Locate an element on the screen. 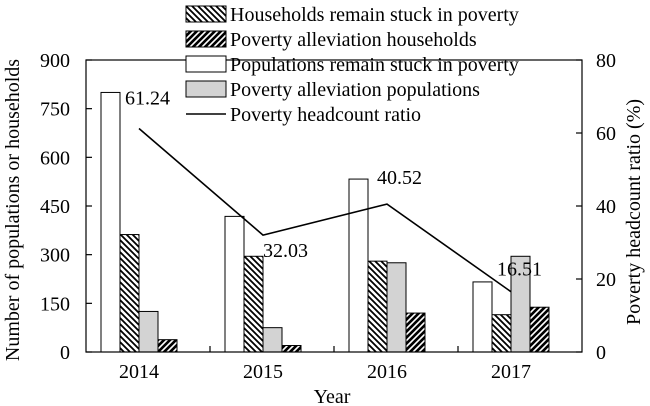  legend-label: Households remain stuck in poverty is located at coordinates (374, 15).